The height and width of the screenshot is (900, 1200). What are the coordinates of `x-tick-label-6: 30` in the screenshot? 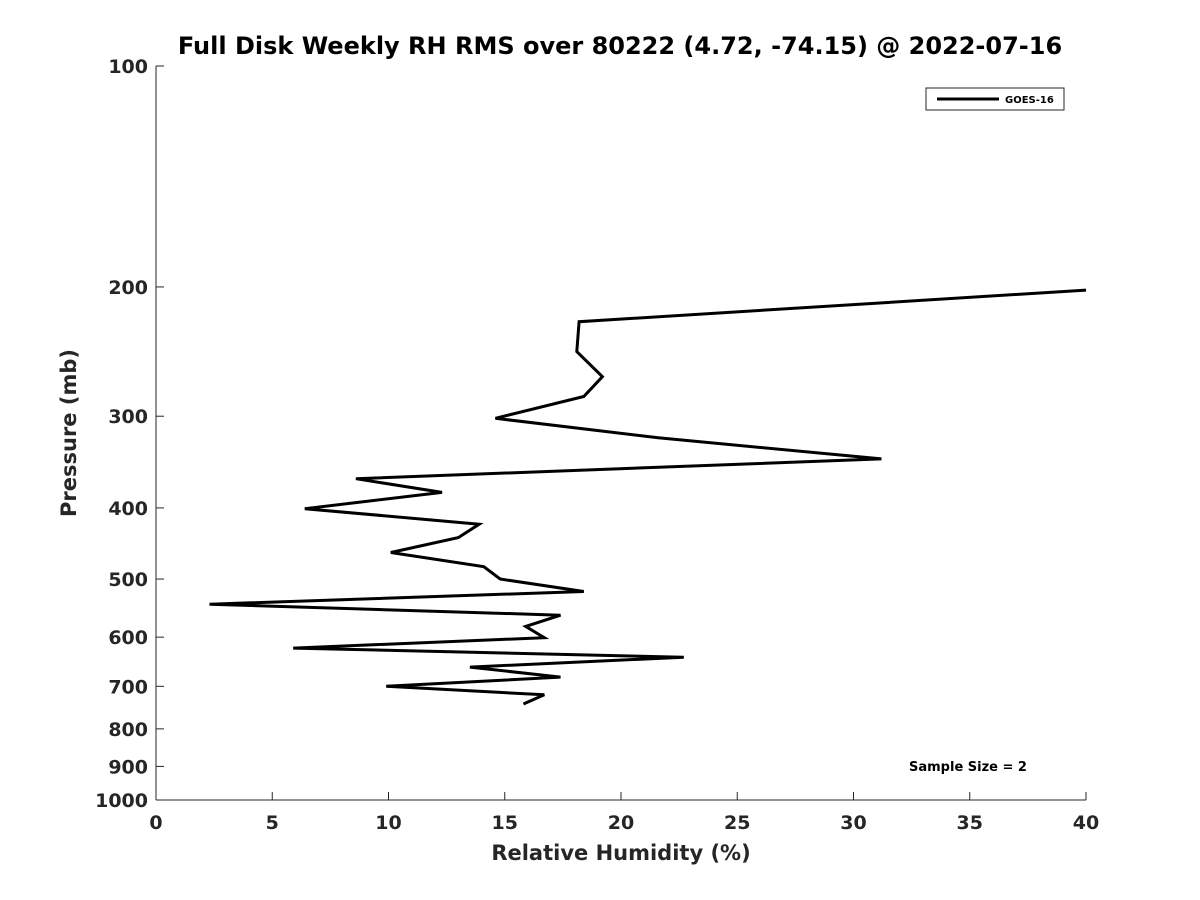 It's located at (853, 823).